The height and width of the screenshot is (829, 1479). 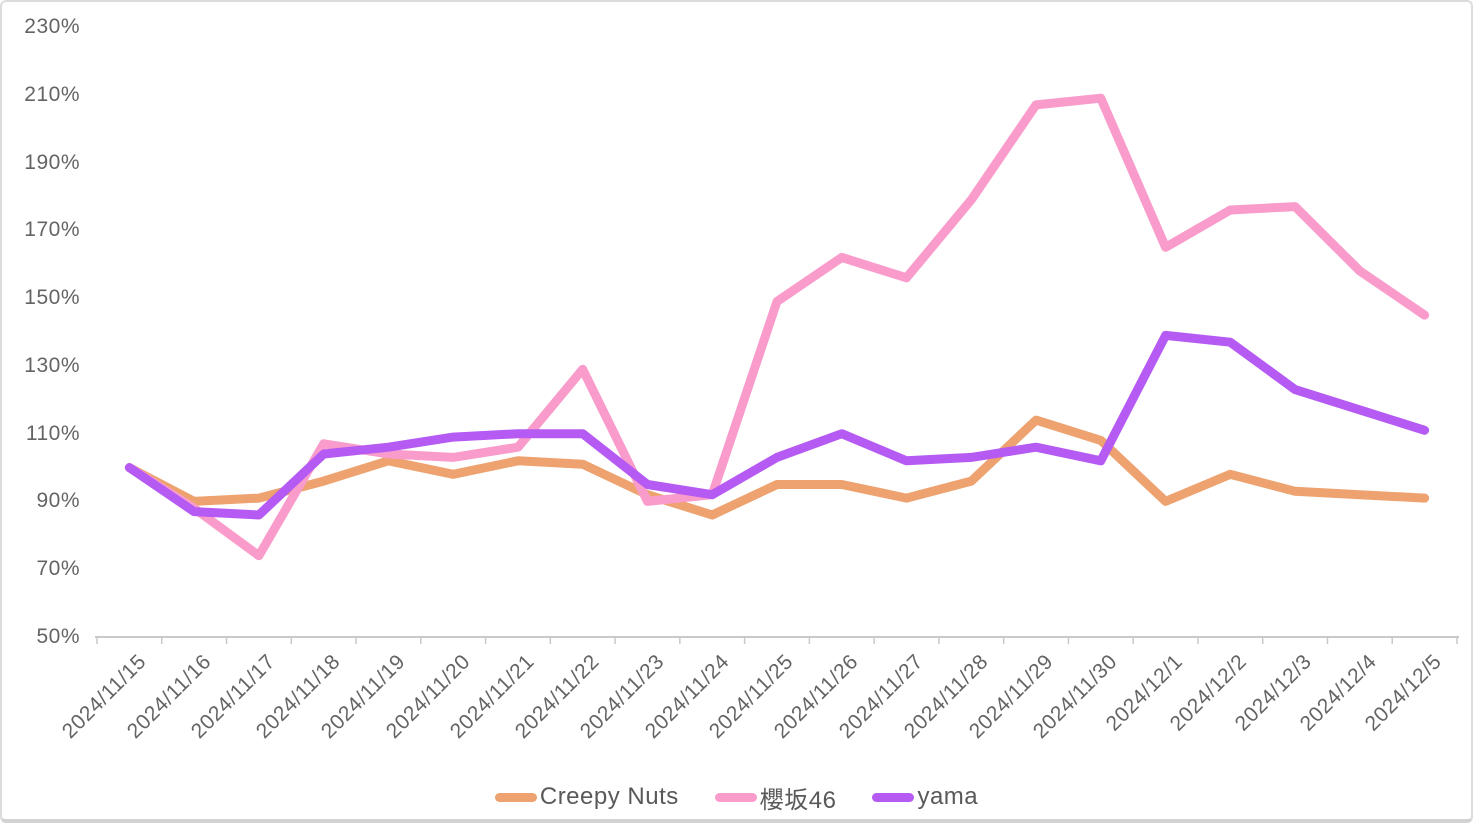 What do you see at coordinates (893, 797) in the screenshot?
I see `legend-swatch-yama` at bounding box center [893, 797].